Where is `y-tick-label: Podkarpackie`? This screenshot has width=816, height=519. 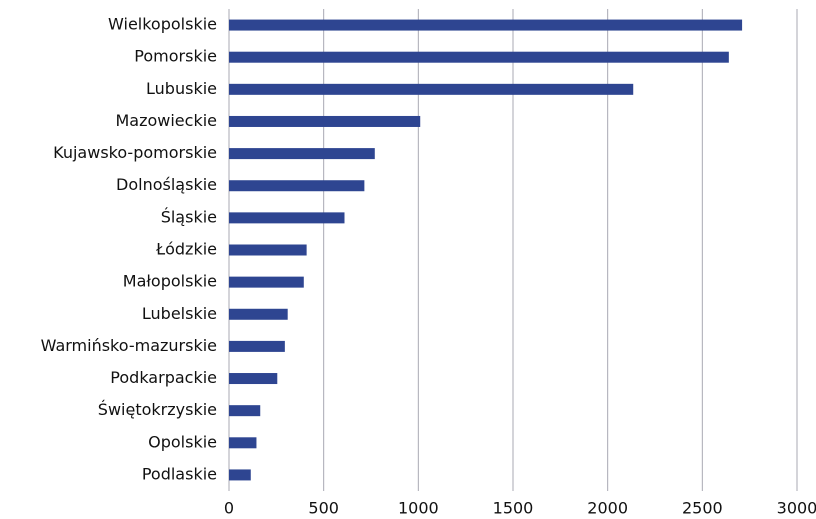 y-tick-label: Podkarpackie is located at coordinates (163, 377).